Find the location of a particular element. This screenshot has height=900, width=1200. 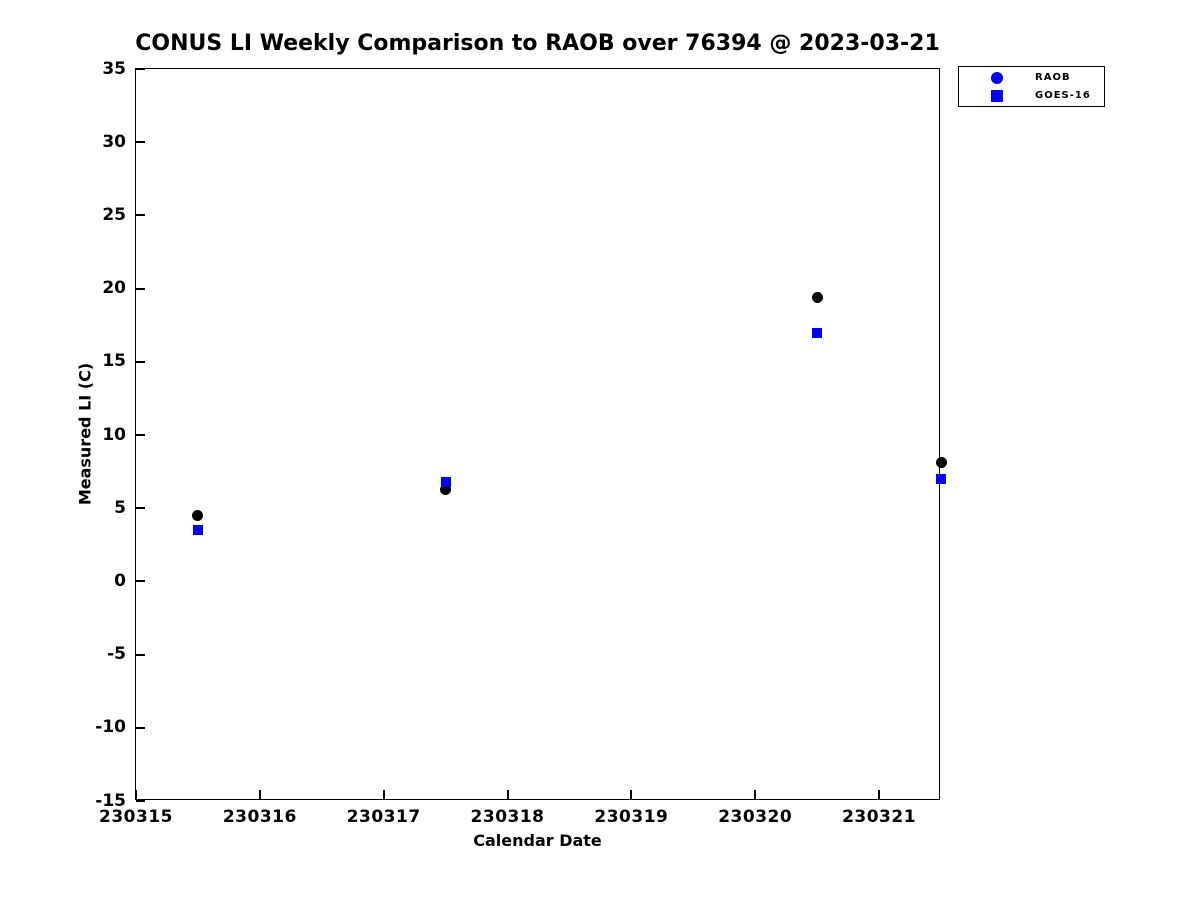

legend-label: RAOB is located at coordinates (1053, 77).